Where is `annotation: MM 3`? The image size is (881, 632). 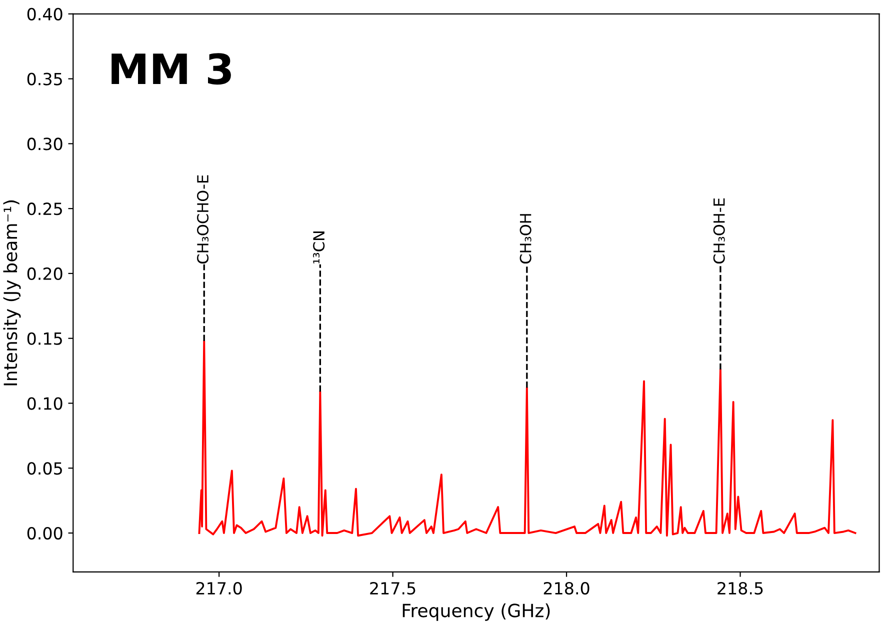 annotation: MM 3 is located at coordinates (171, 69).